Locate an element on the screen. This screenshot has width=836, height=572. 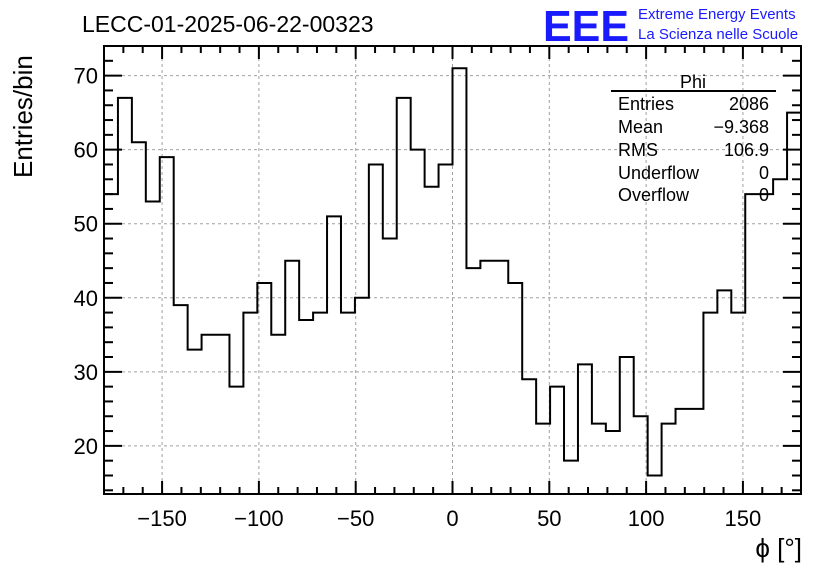
stats-entries-value: 2086 is located at coordinates (749, 104).